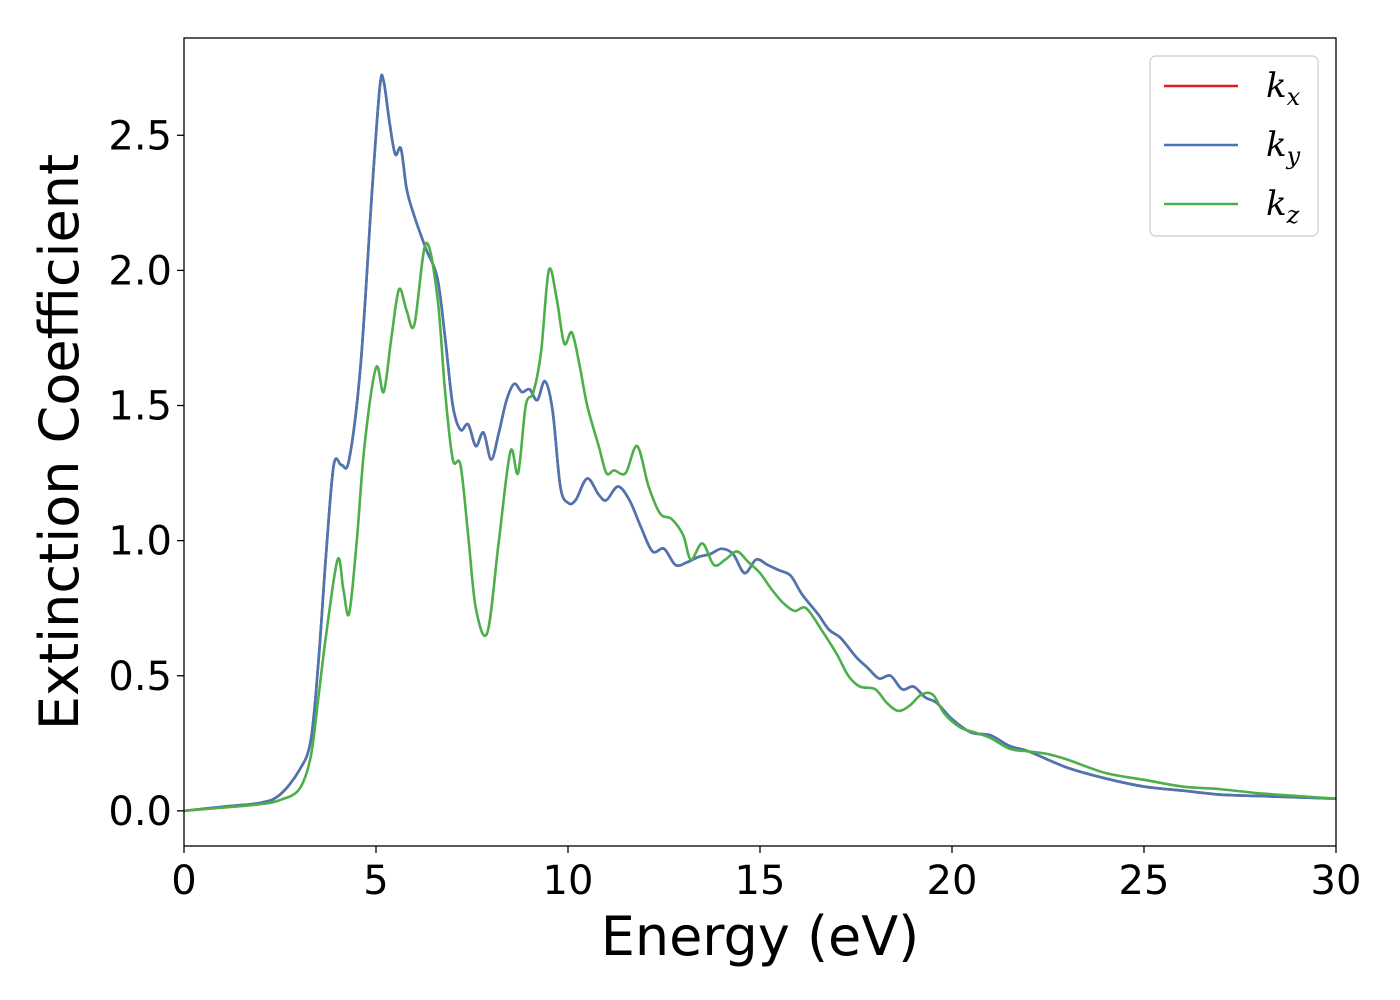  I want to click on y-tick-label: 2.0, so click(140, 271).